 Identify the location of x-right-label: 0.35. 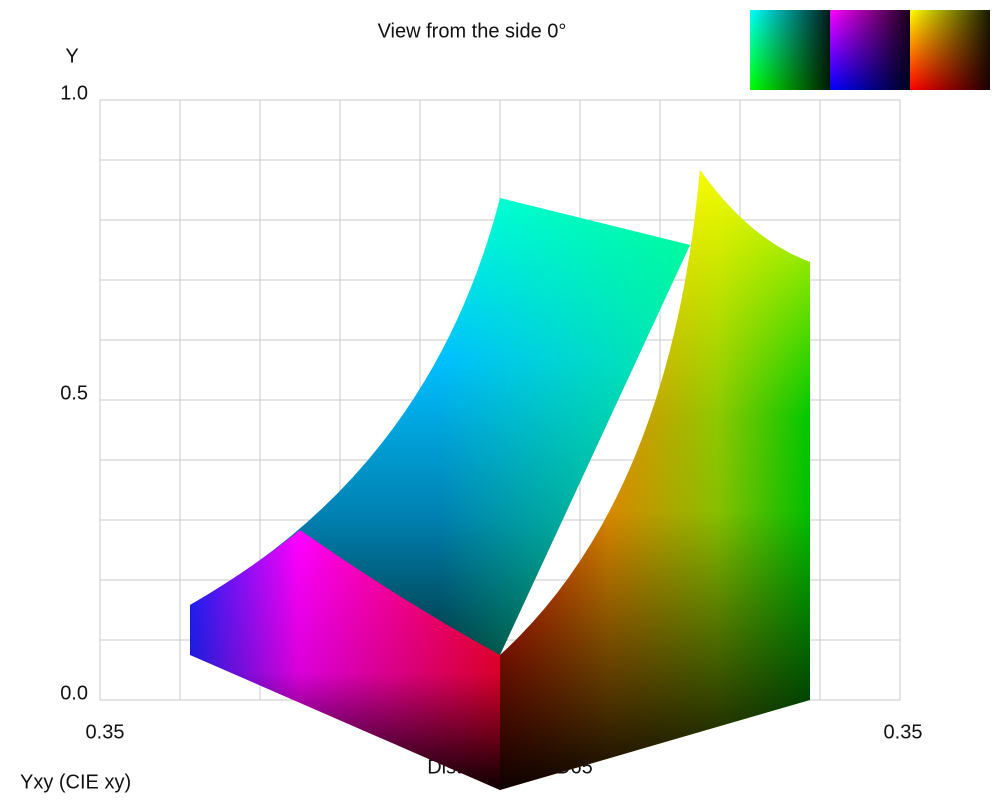
(903, 732).